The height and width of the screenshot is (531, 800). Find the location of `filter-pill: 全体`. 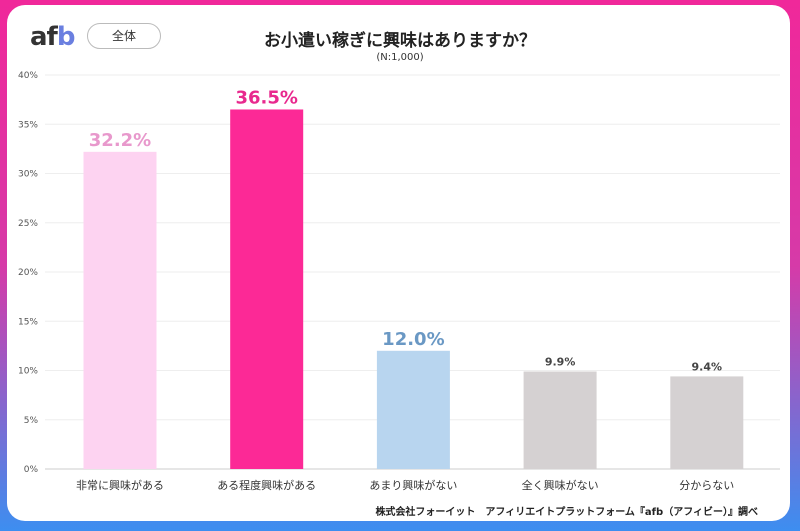

filter-pill: 全体 is located at coordinates (124, 36).